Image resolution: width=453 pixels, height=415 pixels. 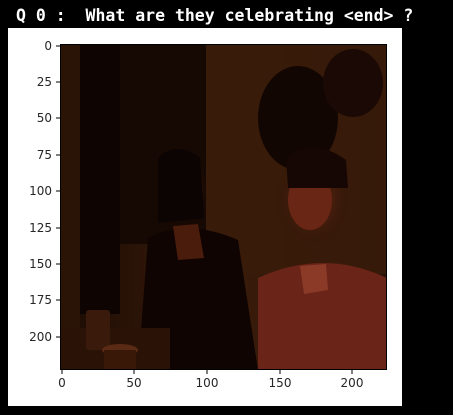 What do you see at coordinates (44, 118) in the screenshot?
I see `y-tick-label: 50` at bounding box center [44, 118].